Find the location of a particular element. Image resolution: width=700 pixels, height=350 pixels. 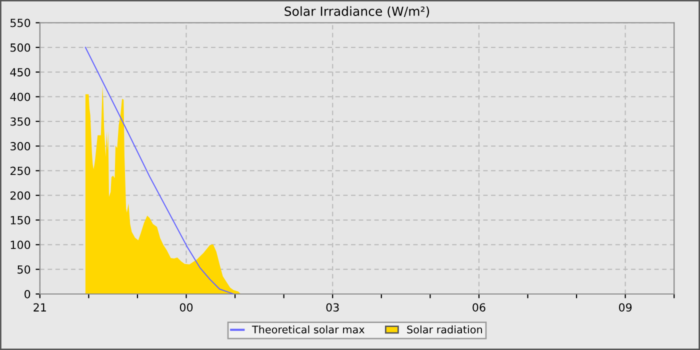

y-tick-label: 500 is located at coordinates (20, 47).